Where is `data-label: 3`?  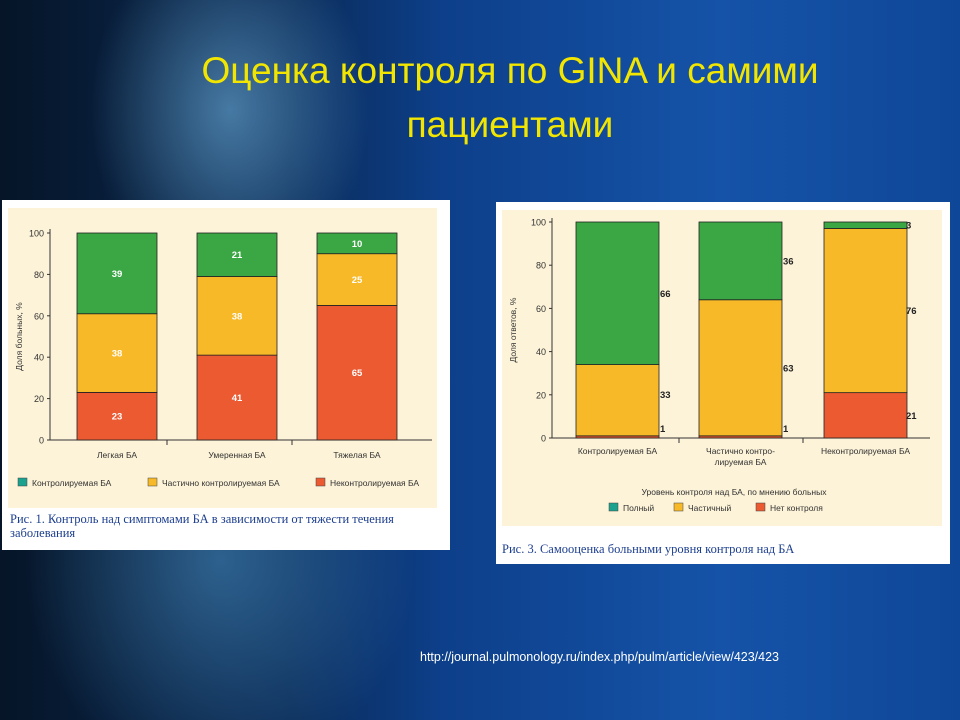
data-label: 3 is located at coordinates (908, 226).